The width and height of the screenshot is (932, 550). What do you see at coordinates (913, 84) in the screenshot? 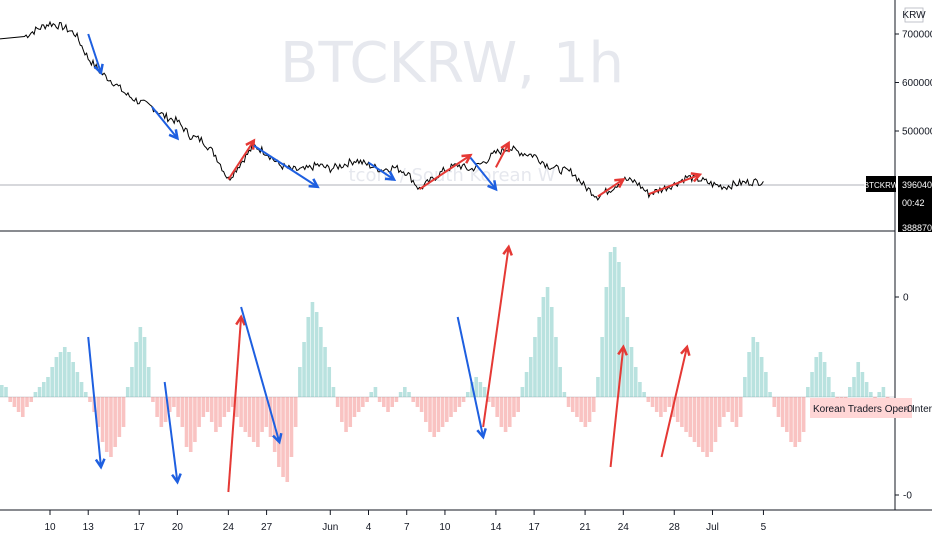
I see `price-axis-ticks: 70000000 60000000 50000000` at bounding box center [913, 84].